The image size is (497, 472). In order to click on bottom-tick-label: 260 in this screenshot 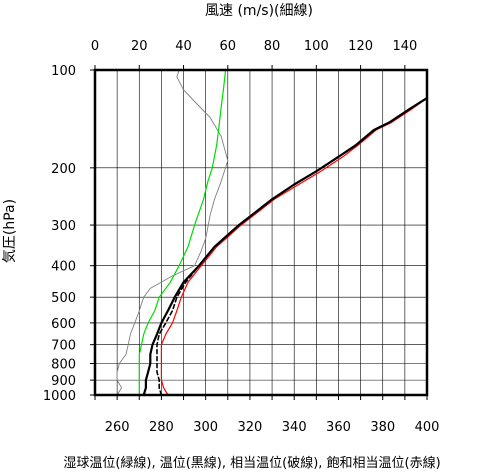, I will do `click(117, 427)`.